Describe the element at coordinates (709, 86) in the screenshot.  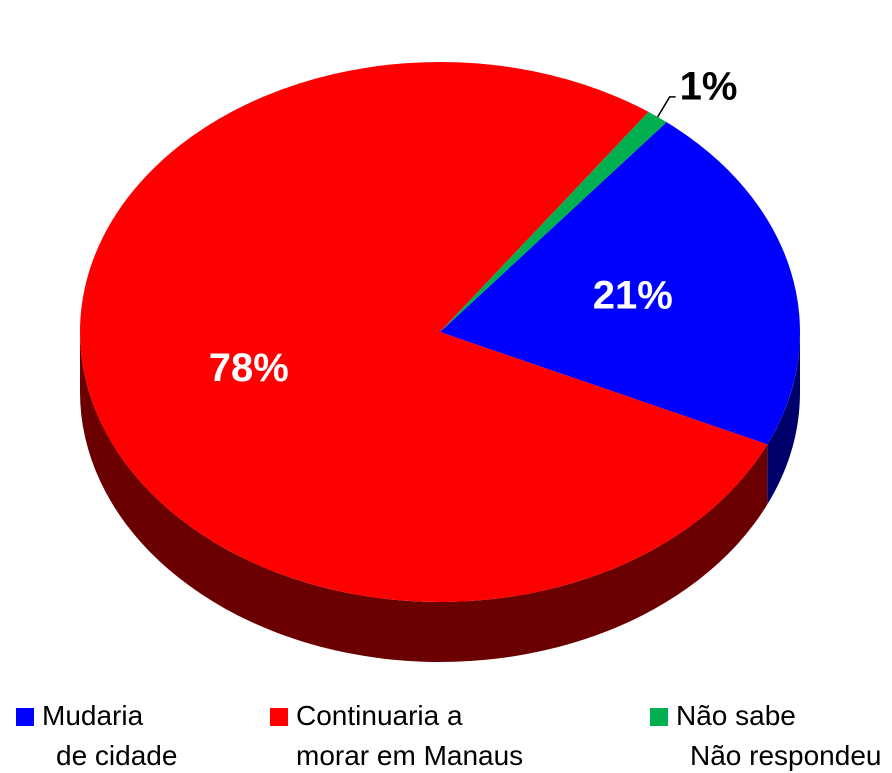
I see `value-label: 1%` at that location.